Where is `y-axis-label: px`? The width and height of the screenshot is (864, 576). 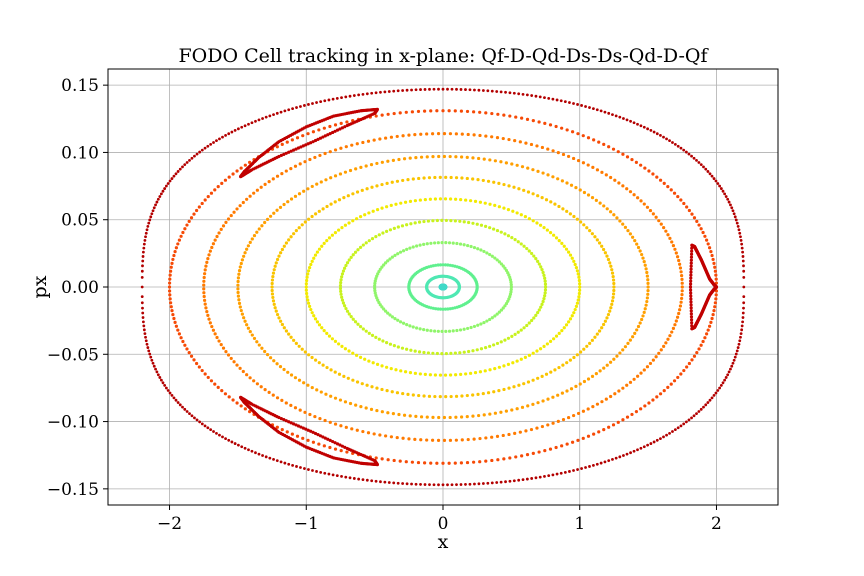 y-axis-label: px is located at coordinates (40, 286).